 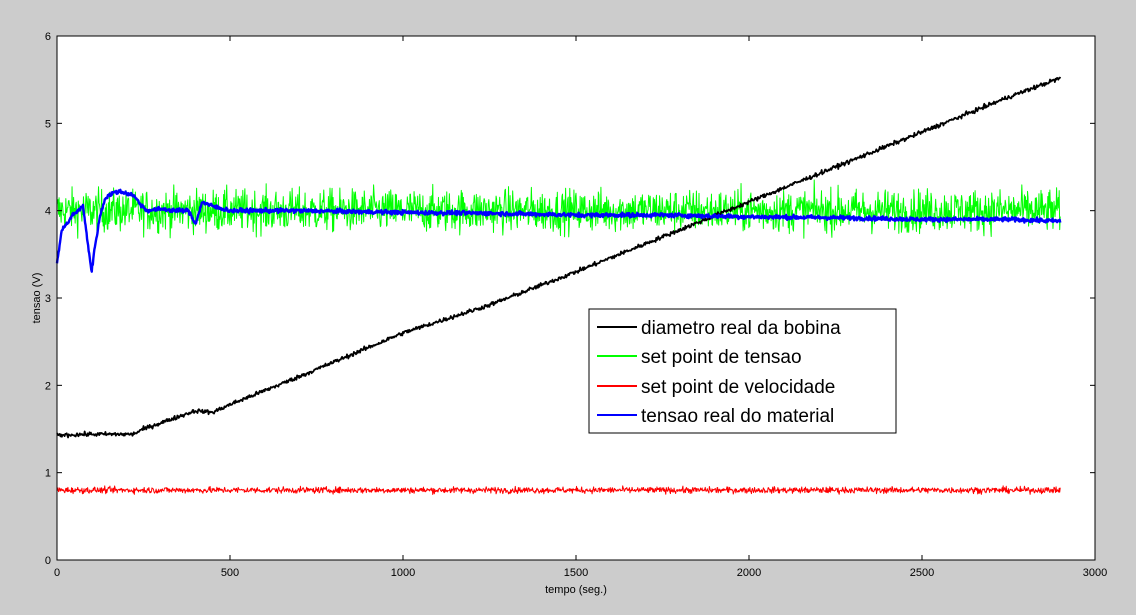 What do you see at coordinates (48, 474) in the screenshot?
I see `y-tick-label: 1` at bounding box center [48, 474].